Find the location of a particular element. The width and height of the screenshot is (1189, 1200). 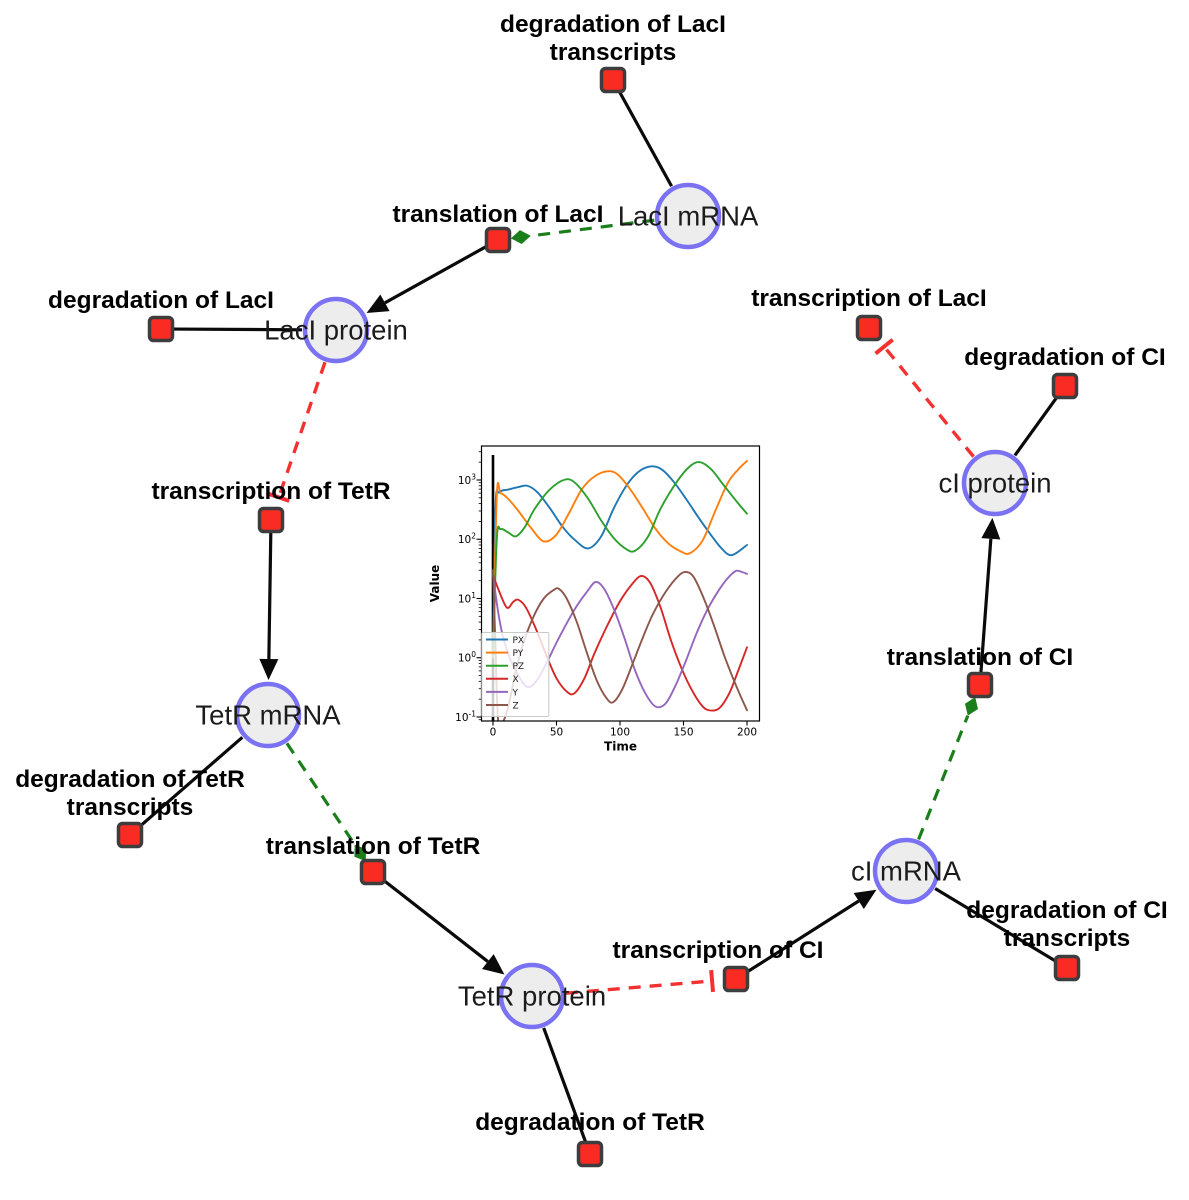

reaction-node-deg-tetr is located at coordinates (590, 1154).